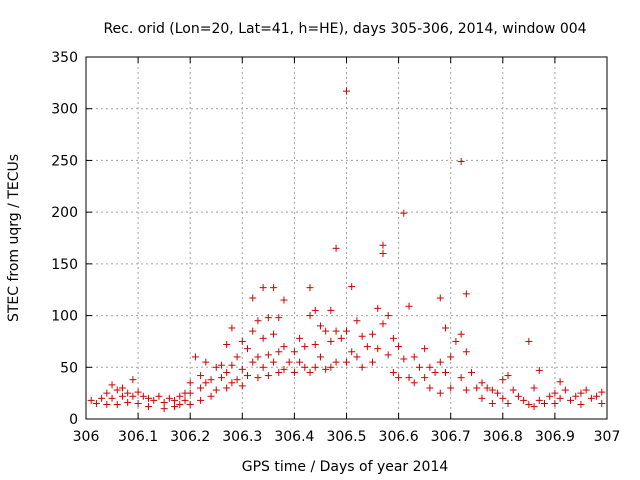 This screenshot has width=640, height=480. I want to click on y-tick-labels: 0 50 100 150 200 250 300 350, so click(64, 239).